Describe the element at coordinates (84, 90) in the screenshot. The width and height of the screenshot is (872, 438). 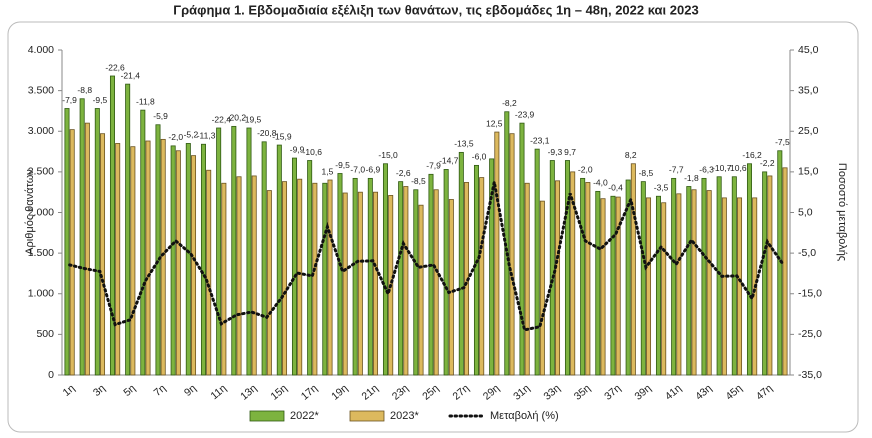
I see `data-label: -8,8` at that location.